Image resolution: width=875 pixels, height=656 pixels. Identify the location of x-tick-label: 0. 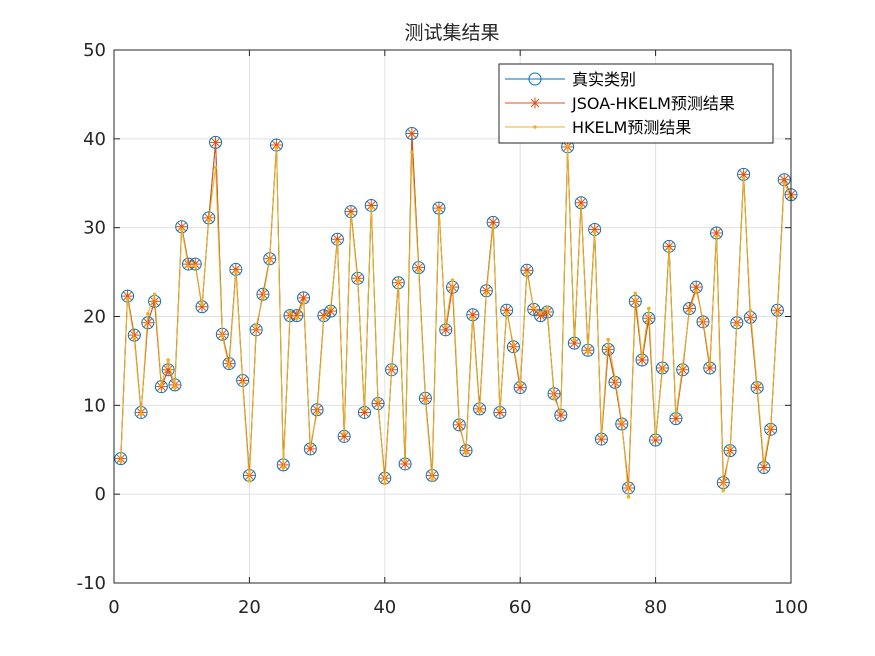
(113, 607).